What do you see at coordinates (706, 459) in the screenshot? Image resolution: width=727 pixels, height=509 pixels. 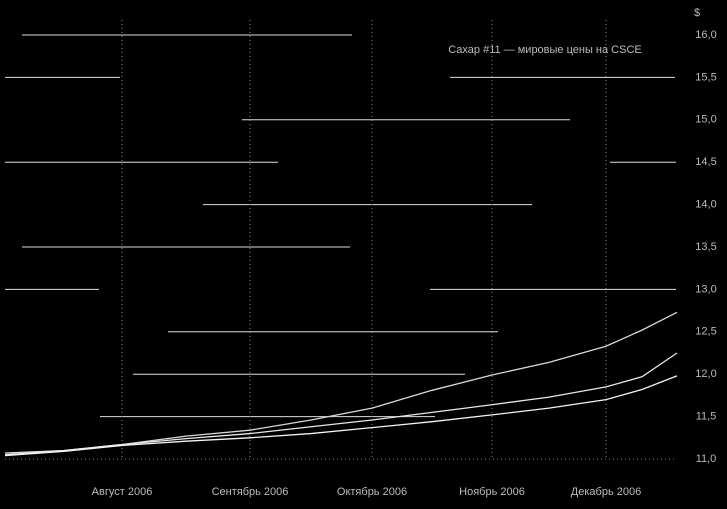 I see `y-tick-label: 11,0` at bounding box center [706, 459].